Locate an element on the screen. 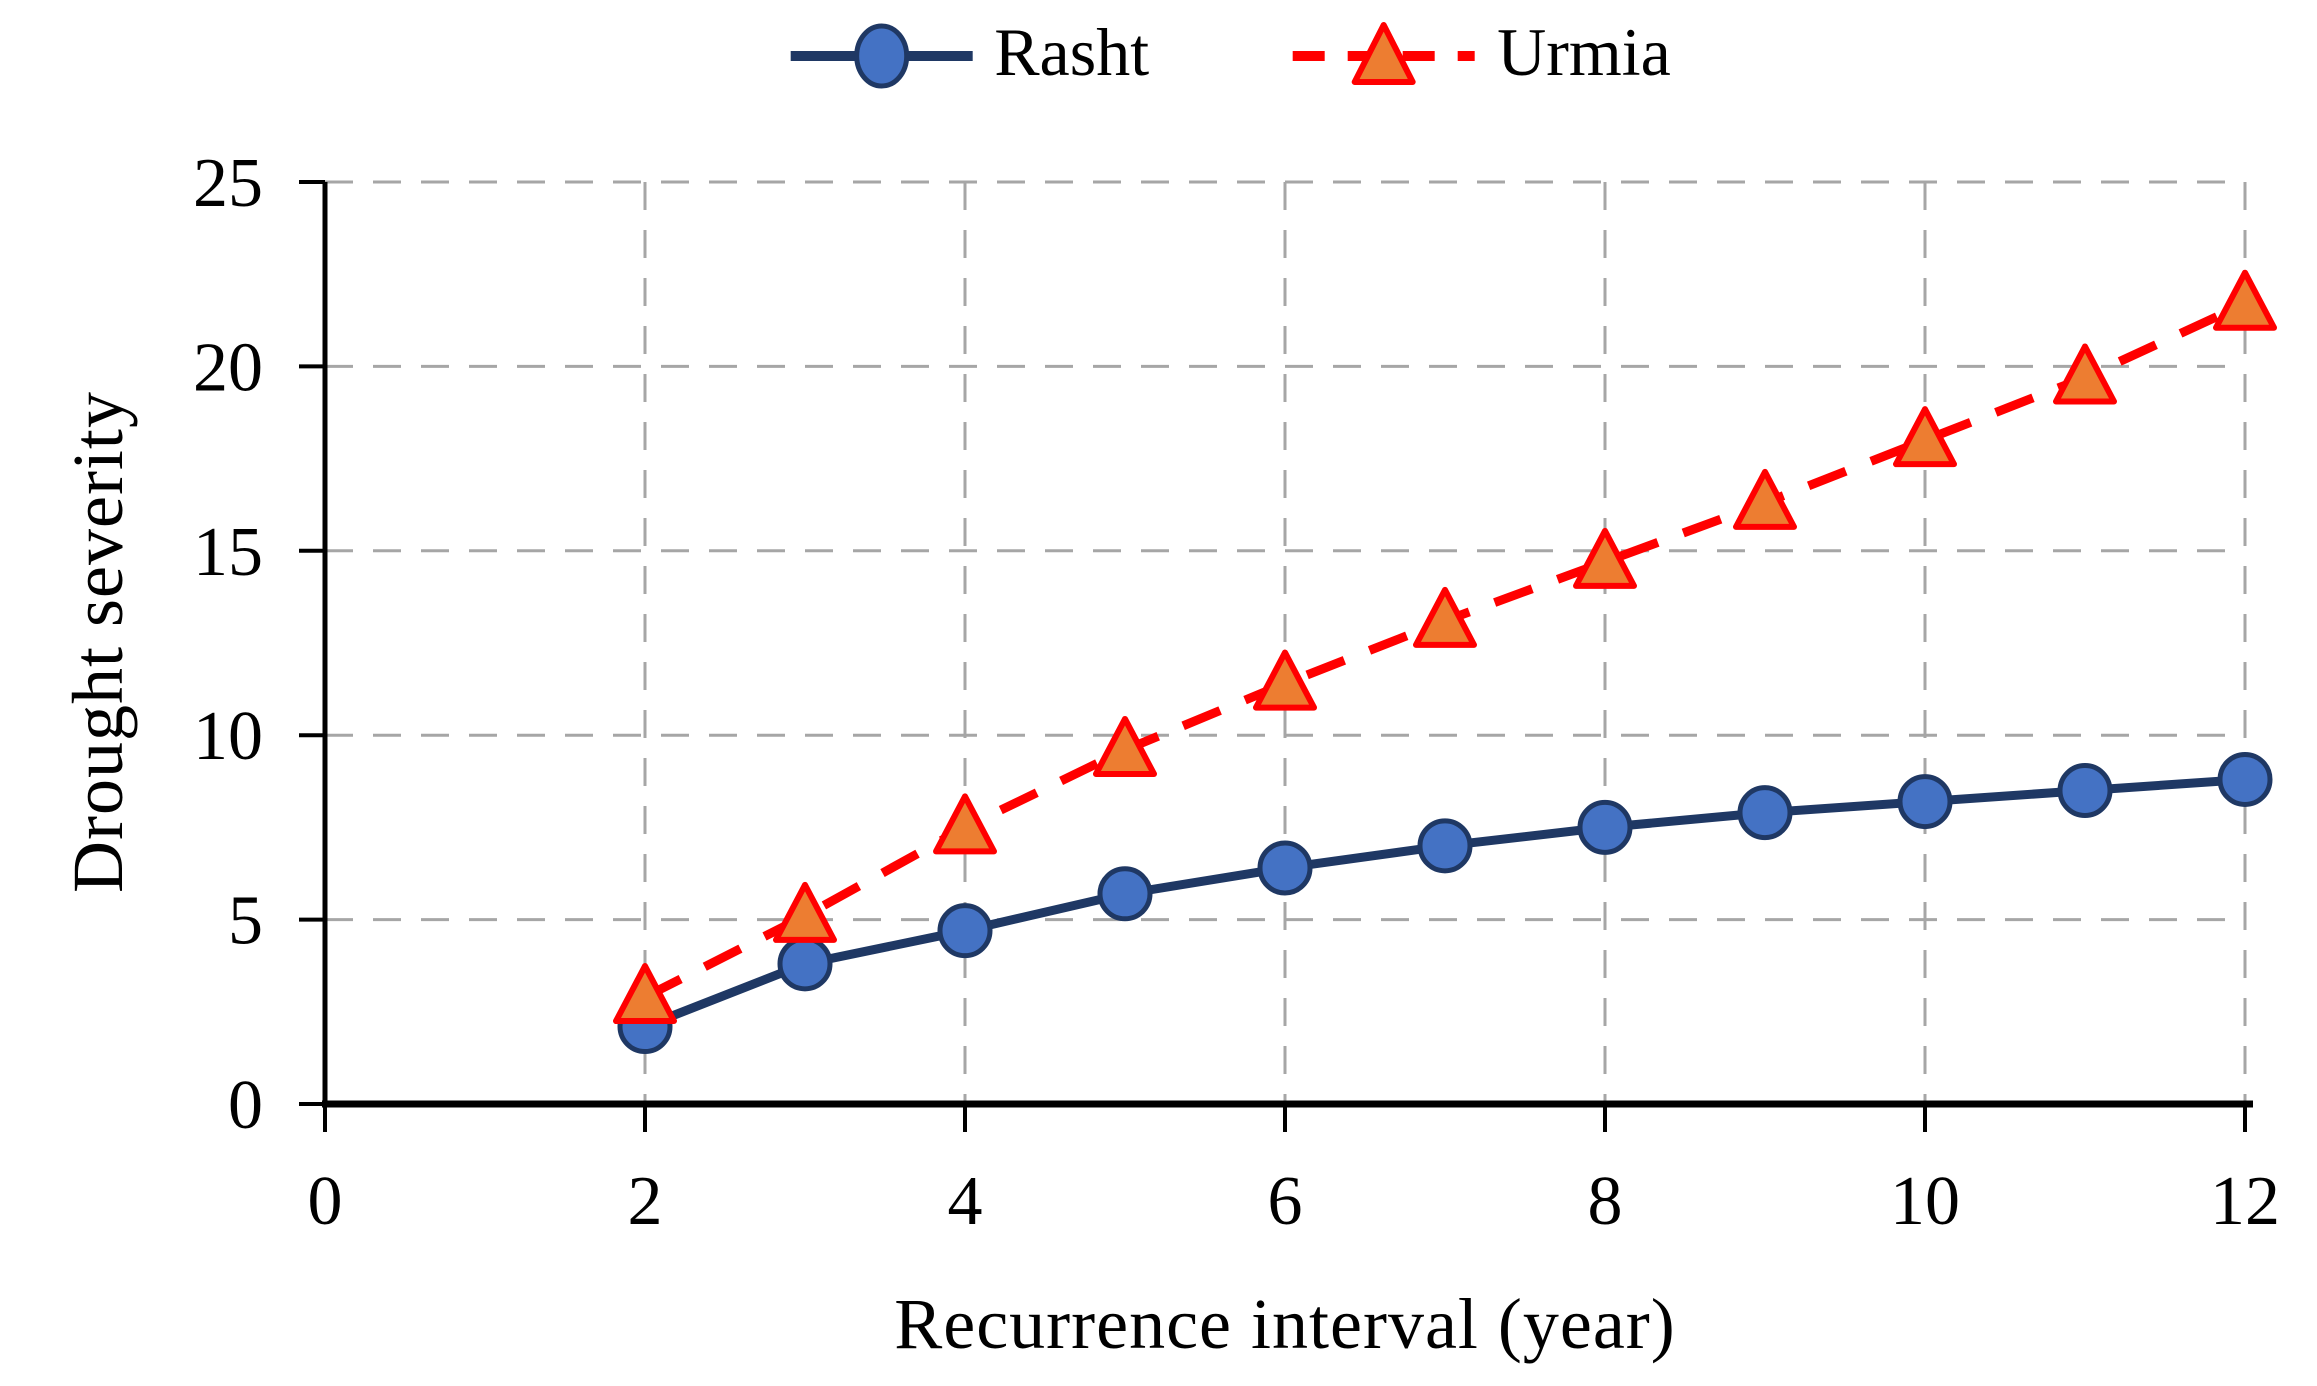  y-tick-label: 20 is located at coordinates (228, 367).